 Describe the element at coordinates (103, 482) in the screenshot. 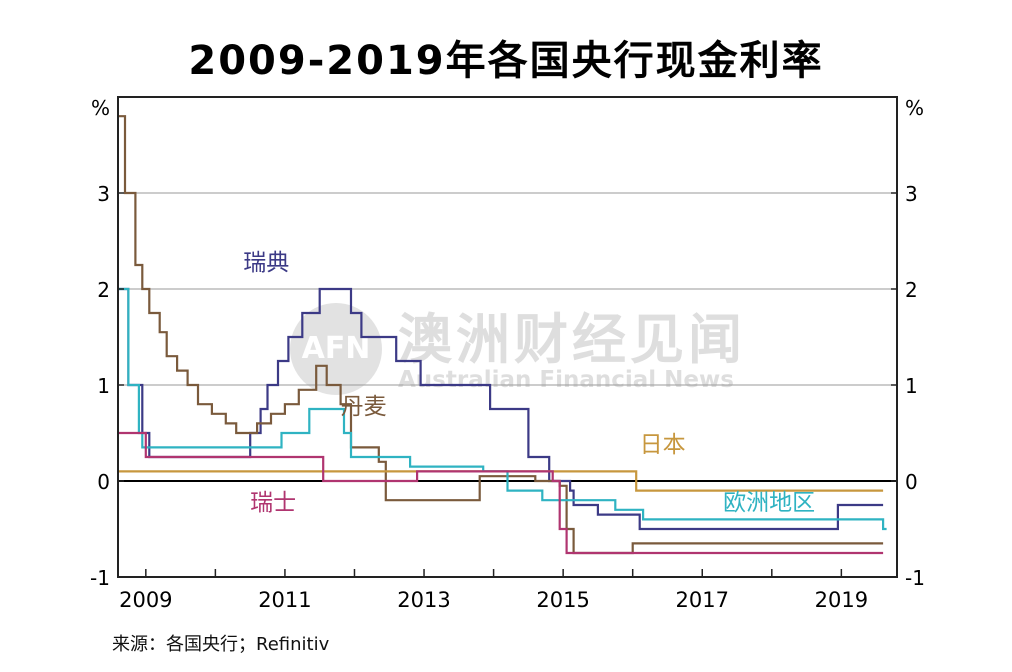

I see `y-tick-label-left: 0` at that location.